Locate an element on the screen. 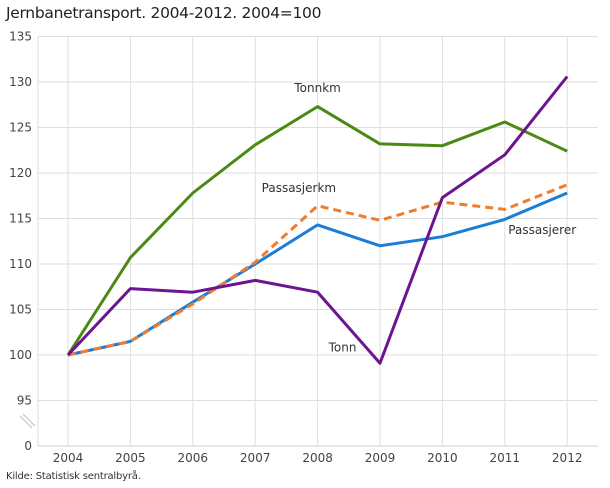 The image size is (610, 488). y-axis: 0 95 100 105 110 115 120 125 130 135 is located at coordinates (20, 242).